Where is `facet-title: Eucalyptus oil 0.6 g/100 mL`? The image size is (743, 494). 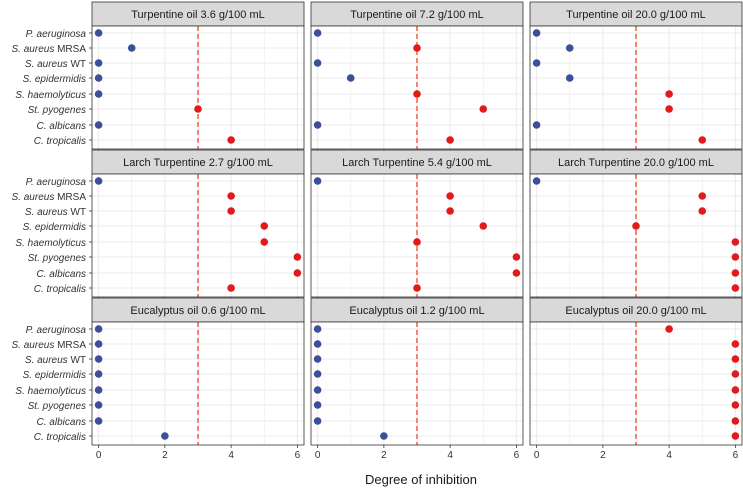 facet-title: Eucalyptus oil 0.6 g/100 mL is located at coordinates (197, 311).